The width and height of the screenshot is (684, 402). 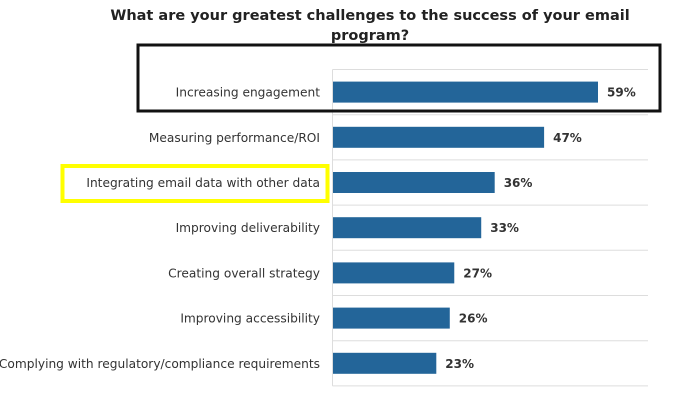 What do you see at coordinates (621, 93) in the screenshot?
I see `data-label: 59%` at bounding box center [621, 93].